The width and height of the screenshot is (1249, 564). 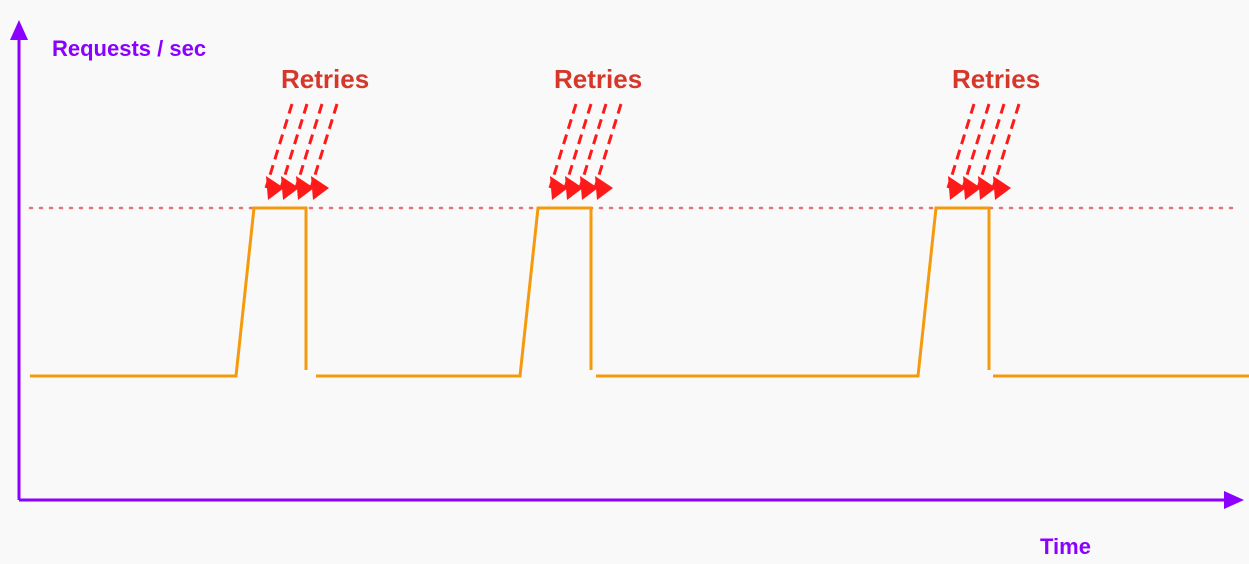 I want to click on y-axis-label: Requests / sec, so click(x=129, y=48).